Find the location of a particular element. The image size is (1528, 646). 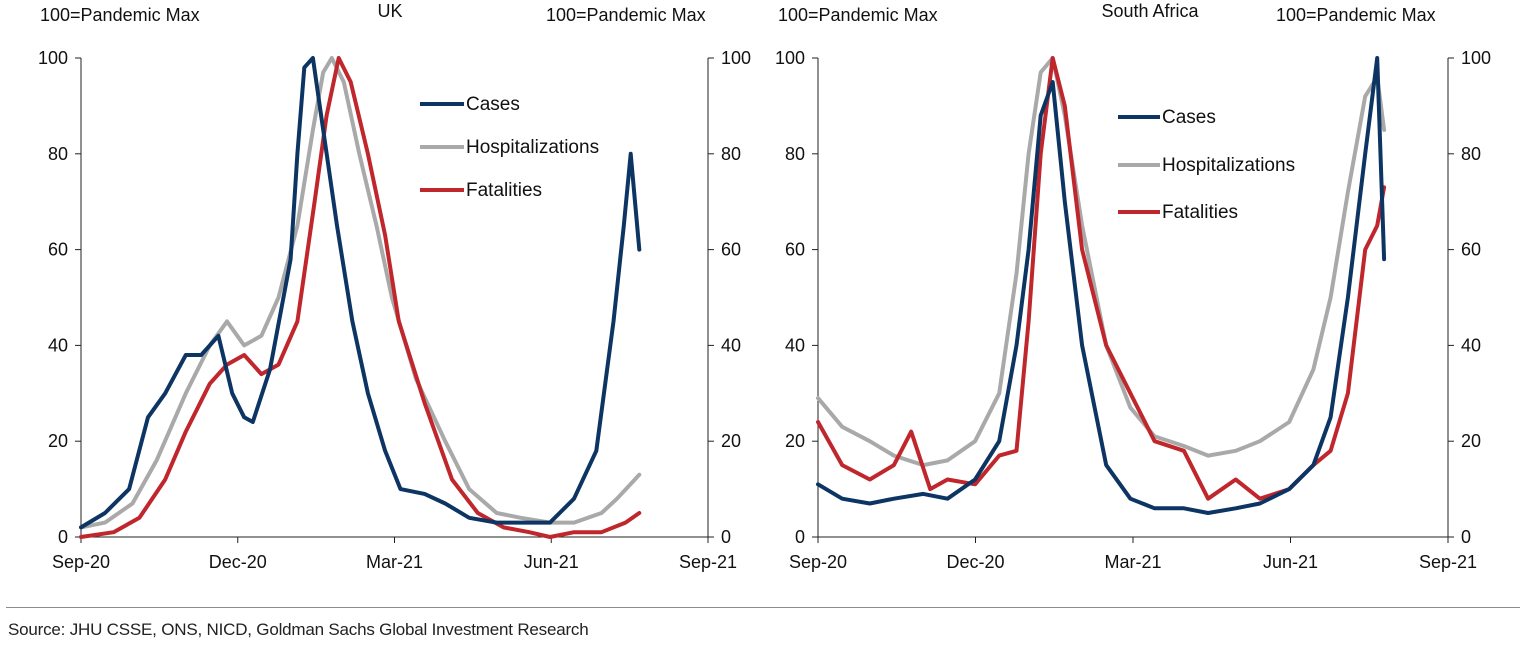

source-divider is located at coordinates (763, 607).